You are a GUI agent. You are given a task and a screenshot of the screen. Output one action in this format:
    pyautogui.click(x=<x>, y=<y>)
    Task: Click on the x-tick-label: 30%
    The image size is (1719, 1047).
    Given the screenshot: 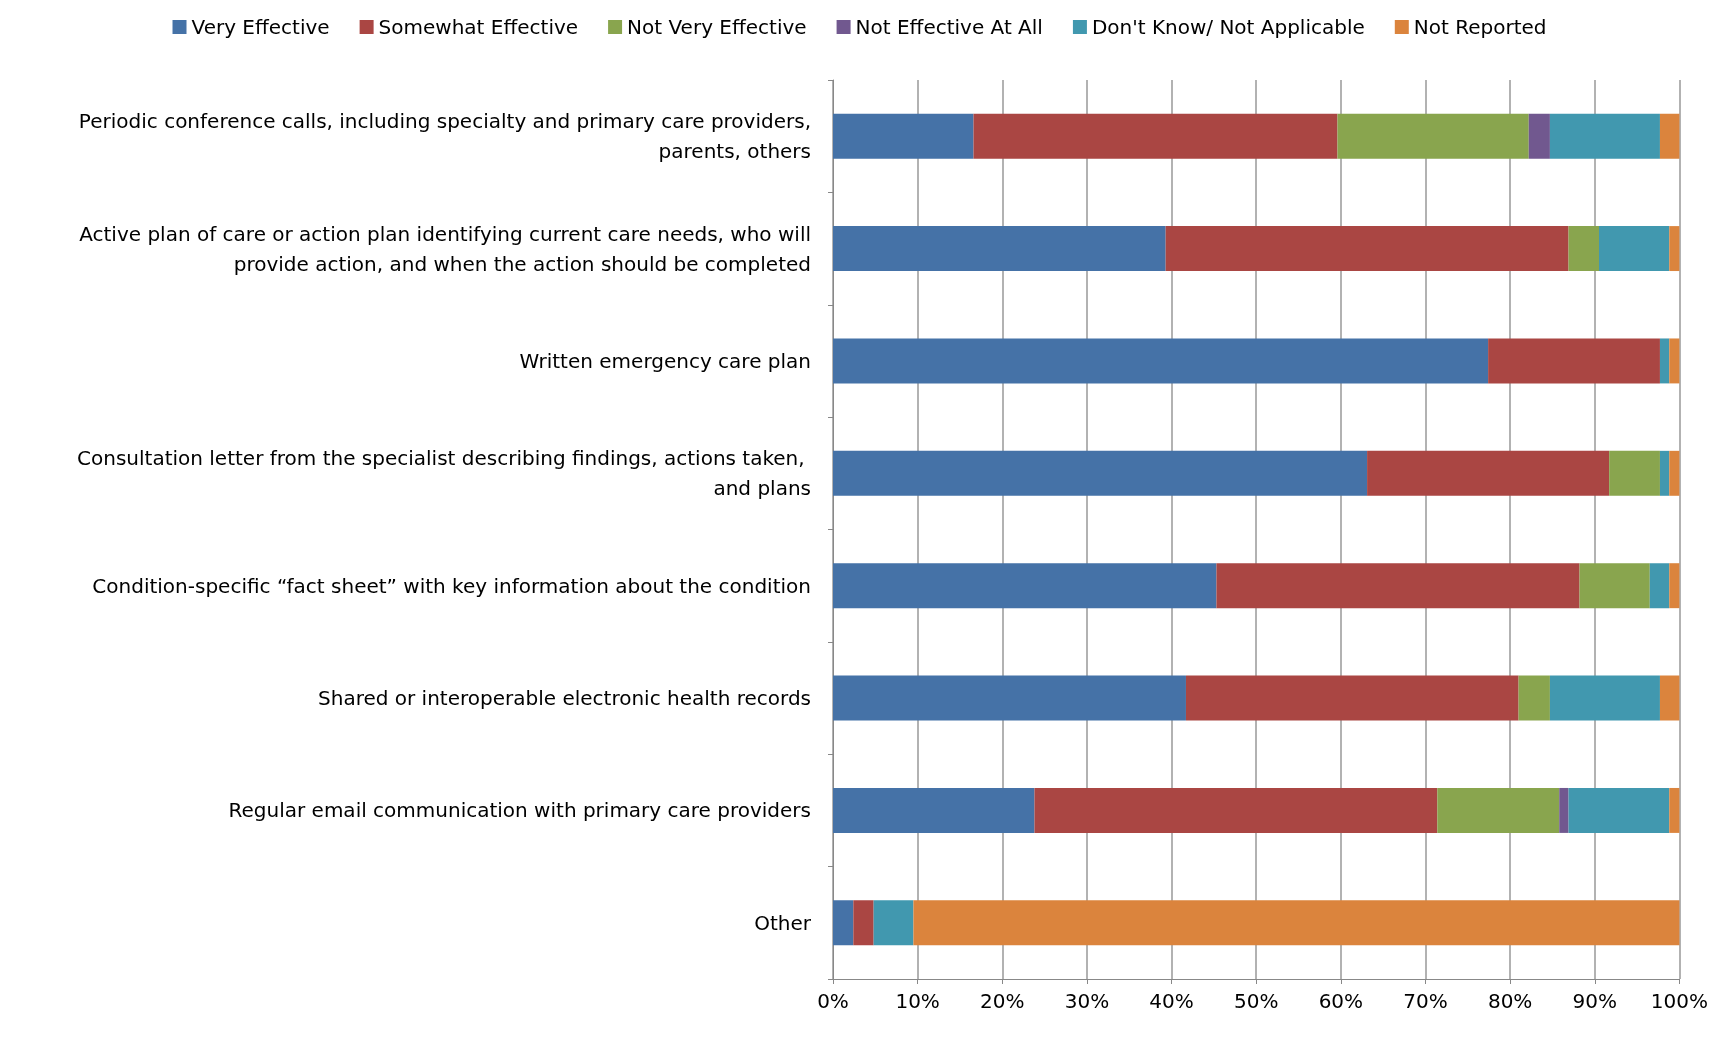 What is the action you would take?
    pyautogui.click(x=1087, y=1001)
    